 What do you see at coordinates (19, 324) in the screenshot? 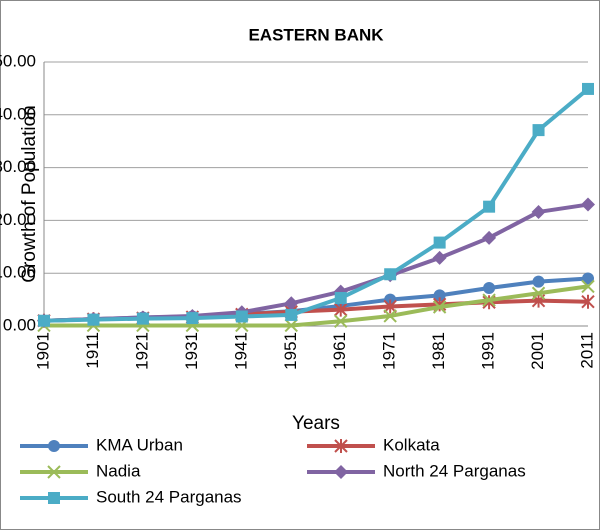
I see `y-tick-label: 0.00` at bounding box center [19, 324].